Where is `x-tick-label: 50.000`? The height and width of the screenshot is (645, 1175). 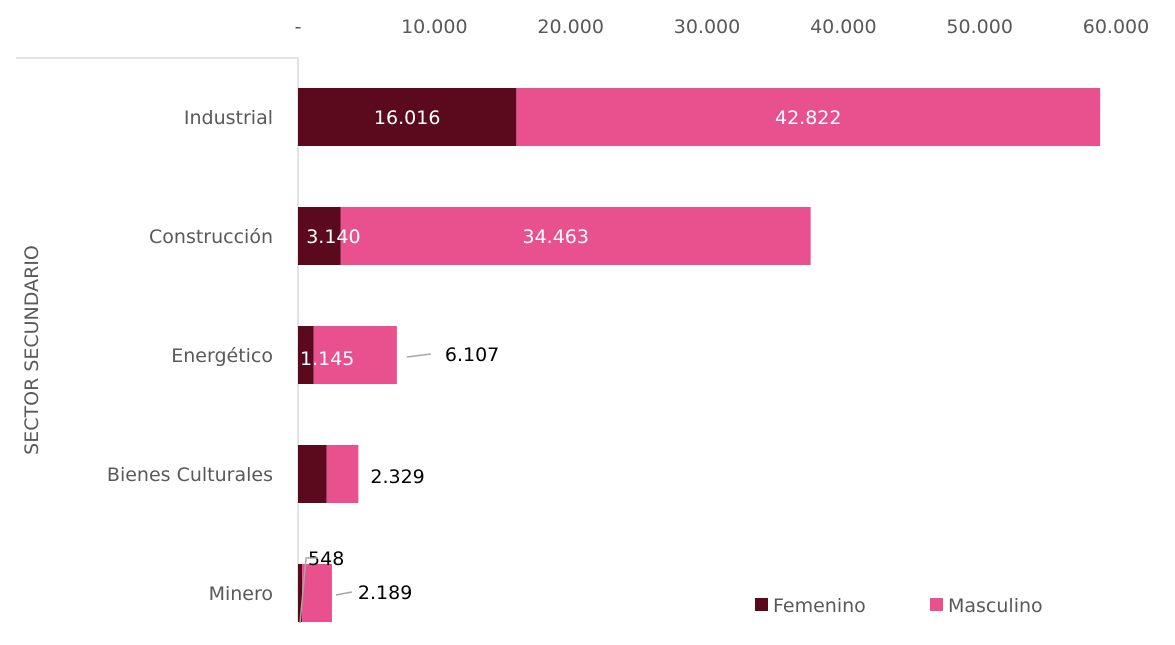 x-tick-label: 50.000 is located at coordinates (979, 27).